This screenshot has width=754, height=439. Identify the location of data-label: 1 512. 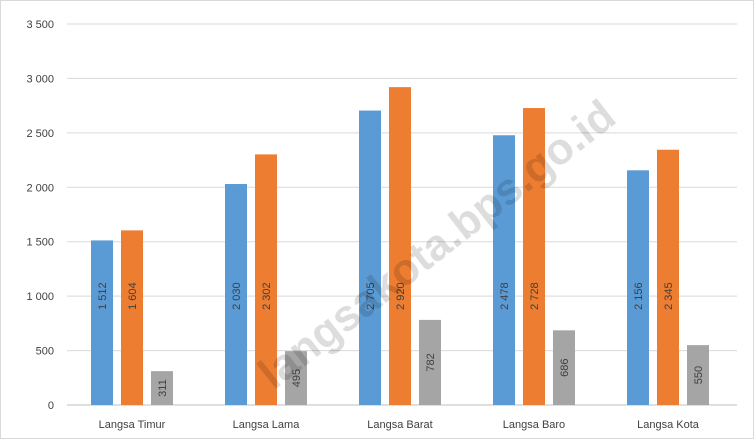
(103, 296).